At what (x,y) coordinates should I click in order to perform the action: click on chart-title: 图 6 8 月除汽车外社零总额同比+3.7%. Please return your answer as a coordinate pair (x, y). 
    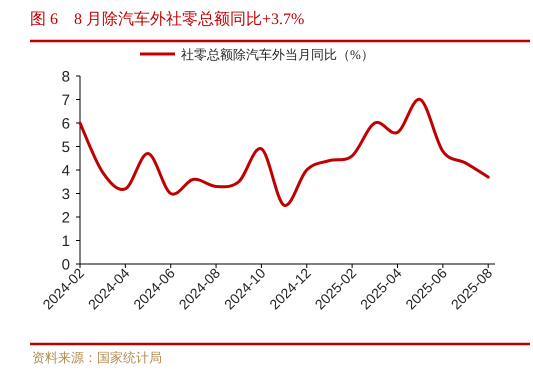
    Looking at the image, I should click on (167, 19).